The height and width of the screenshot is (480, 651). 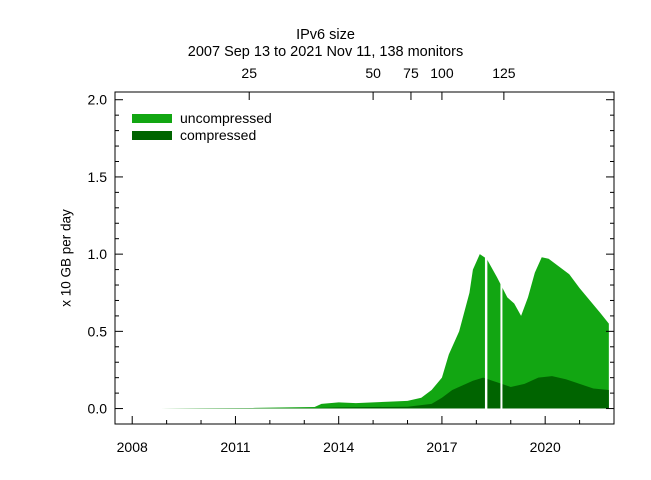 I want to click on series-area-compressed, so click(x=384, y=392).